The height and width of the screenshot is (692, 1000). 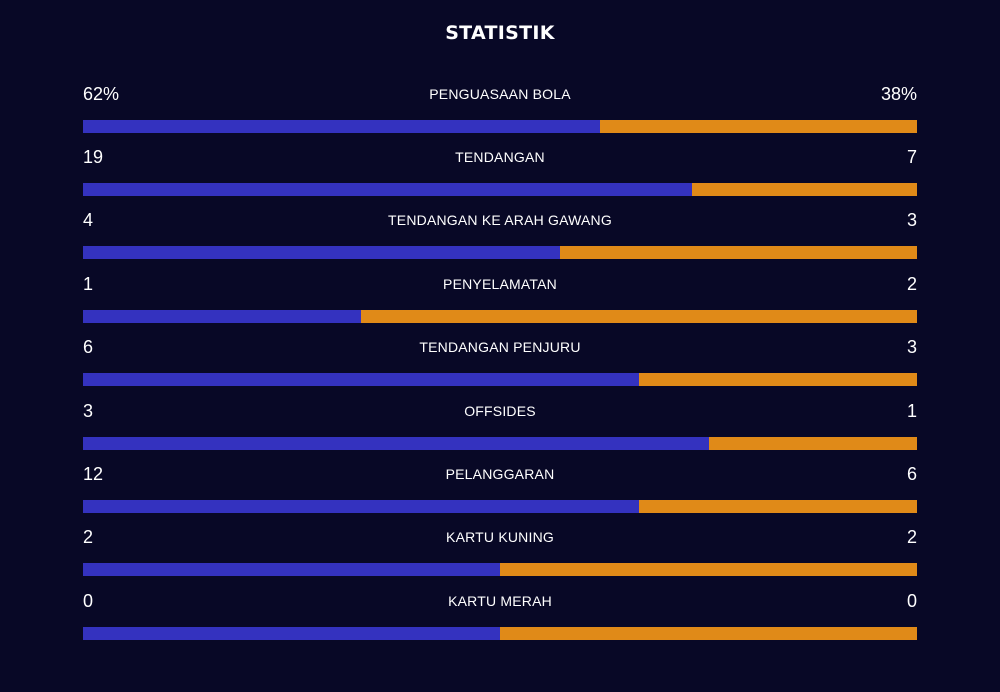 I want to click on stat-row-fouls: 12 PELANGGARAN 6, so click(x=500, y=491).